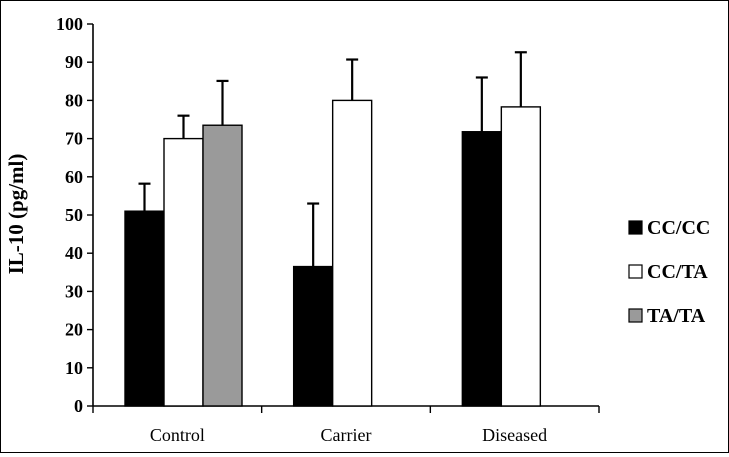 This screenshot has height=457, width=729. What do you see at coordinates (78, 406) in the screenshot?
I see `y-tick-label: 0` at bounding box center [78, 406].